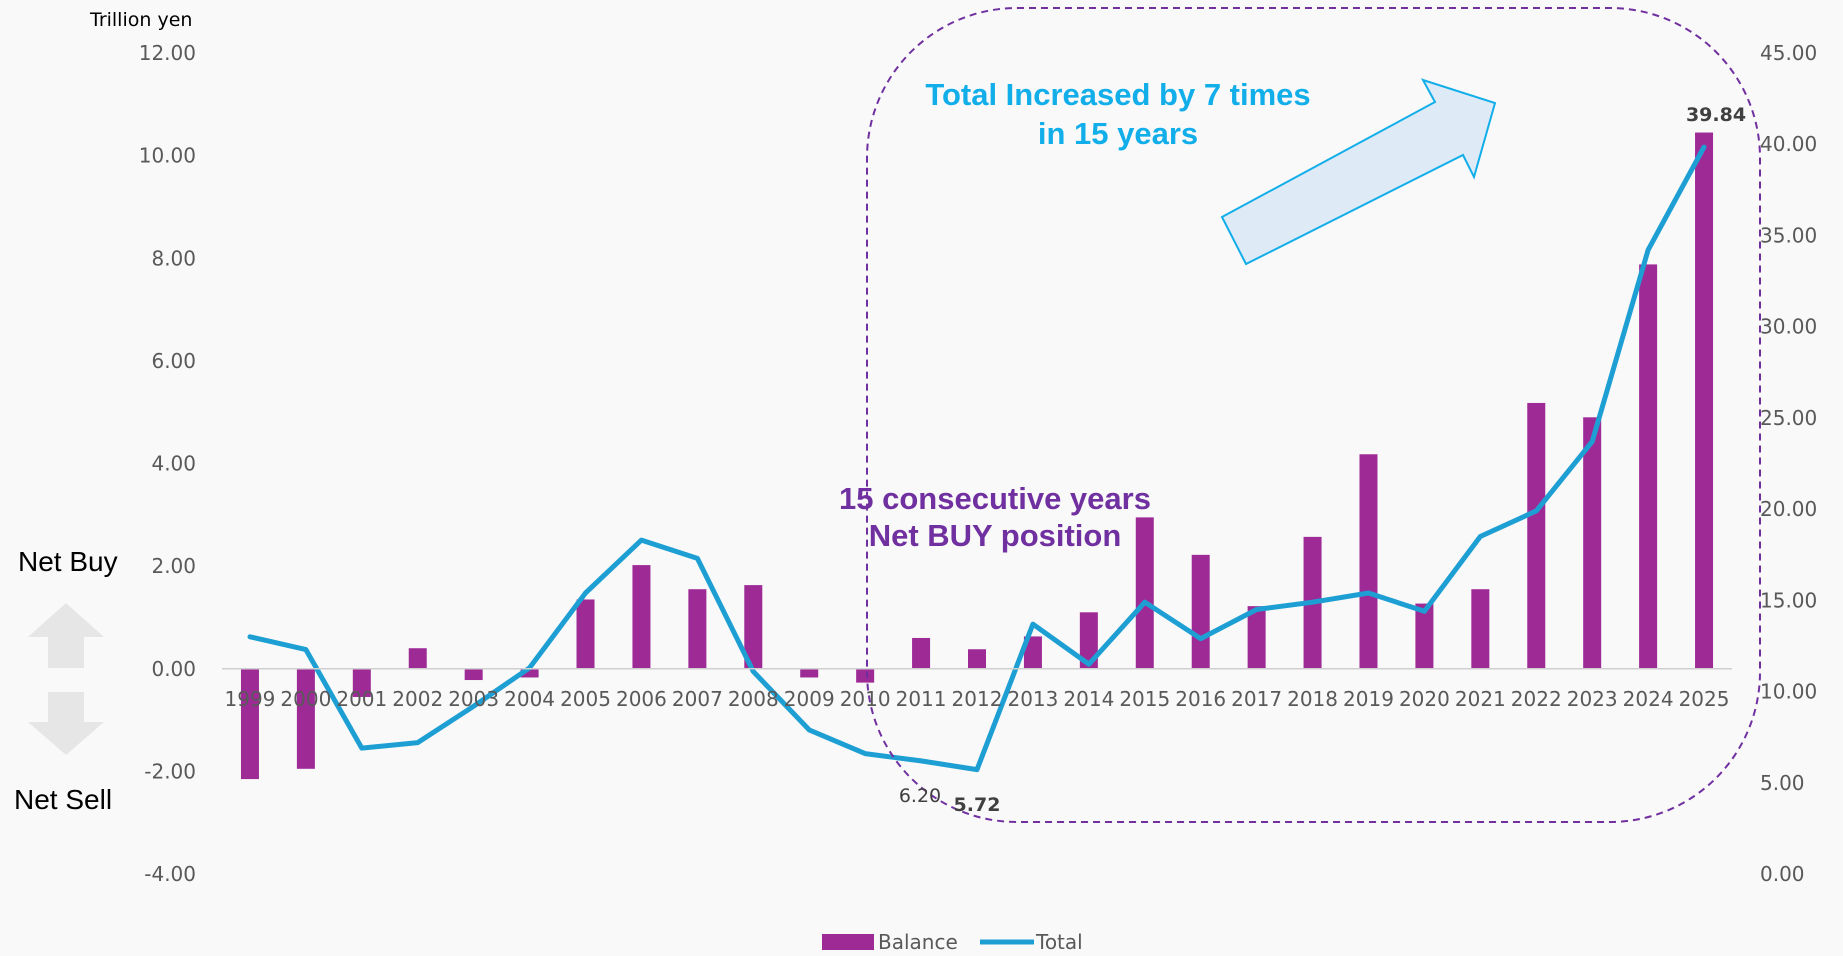 Image resolution: width=1843 pixels, height=956 pixels. I want to click on balance-bar-2008, so click(753, 627).